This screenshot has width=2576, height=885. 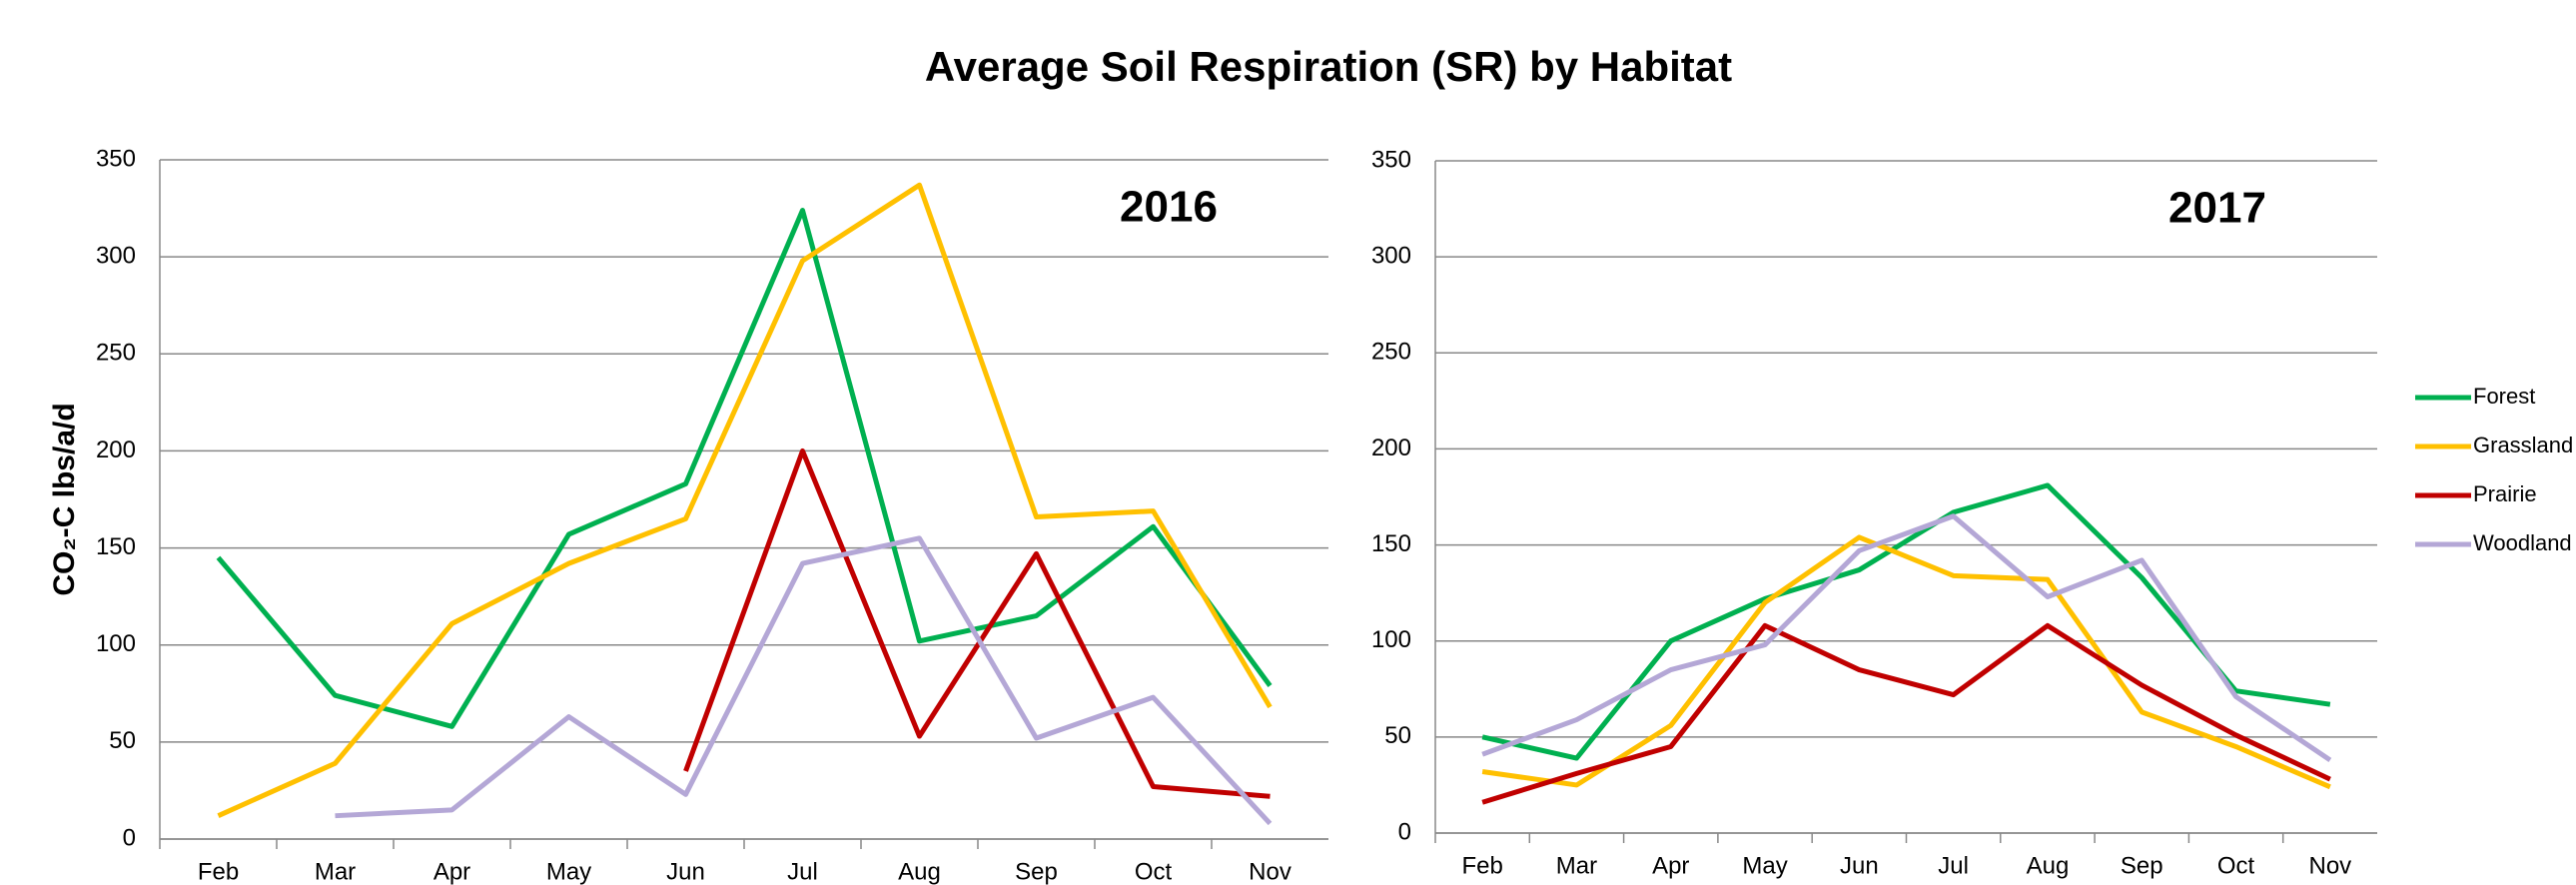 What do you see at coordinates (2523, 445) in the screenshot?
I see `legend-label: Grassland` at bounding box center [2523, 445].